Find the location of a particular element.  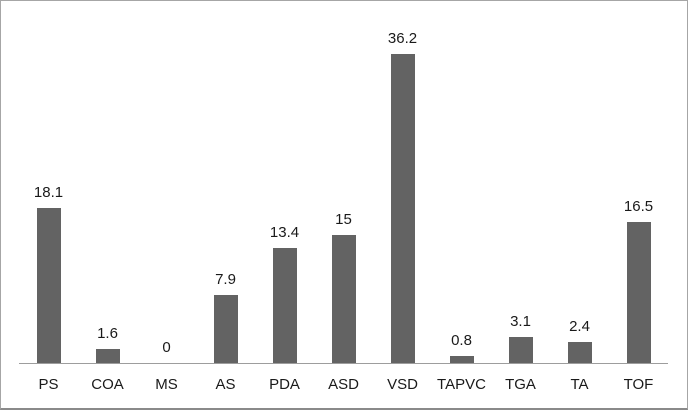

bar-value-label: 18.1 is located at coordinates (48, 193).